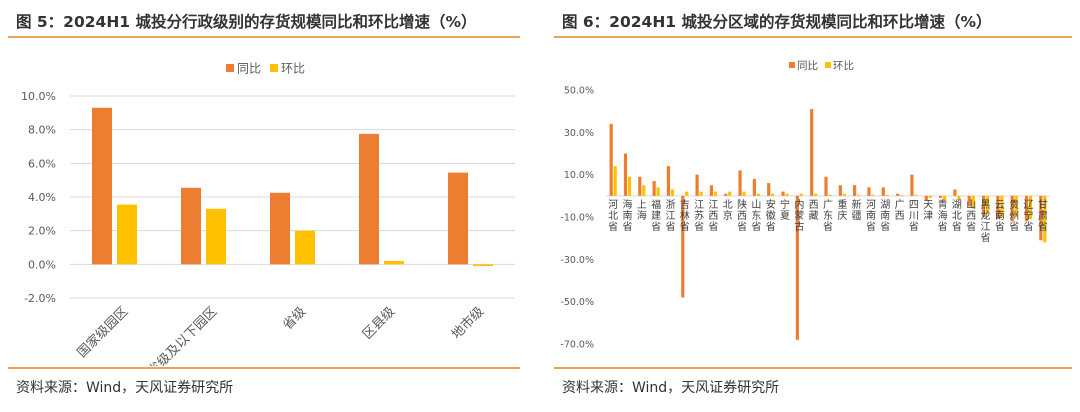 The width and height of the screenshot is (1080, 412). Describe the element at coordinates (42, 264) in the screenshot. I see `y-tick-label: 0.0%` at that location.